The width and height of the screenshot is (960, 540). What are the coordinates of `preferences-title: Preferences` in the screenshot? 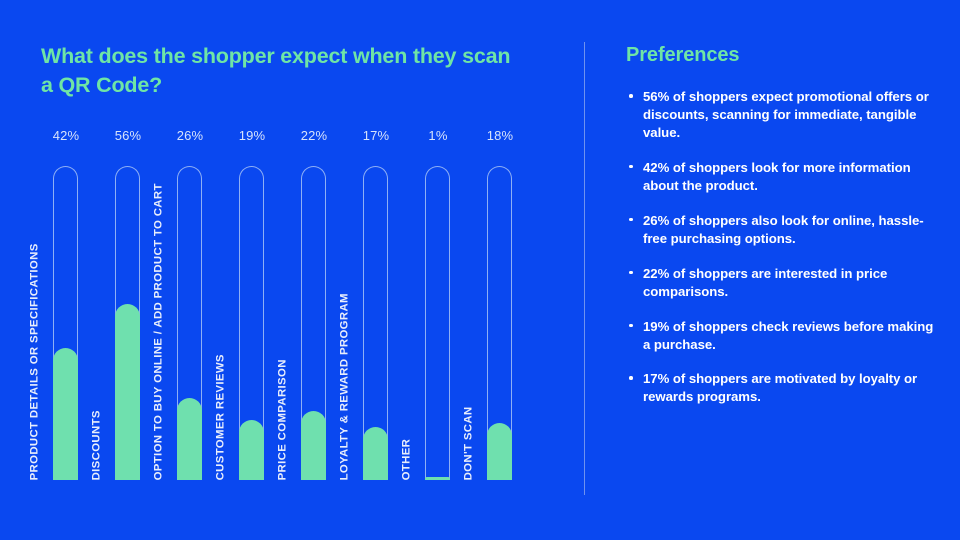 It's located at (683, 55).